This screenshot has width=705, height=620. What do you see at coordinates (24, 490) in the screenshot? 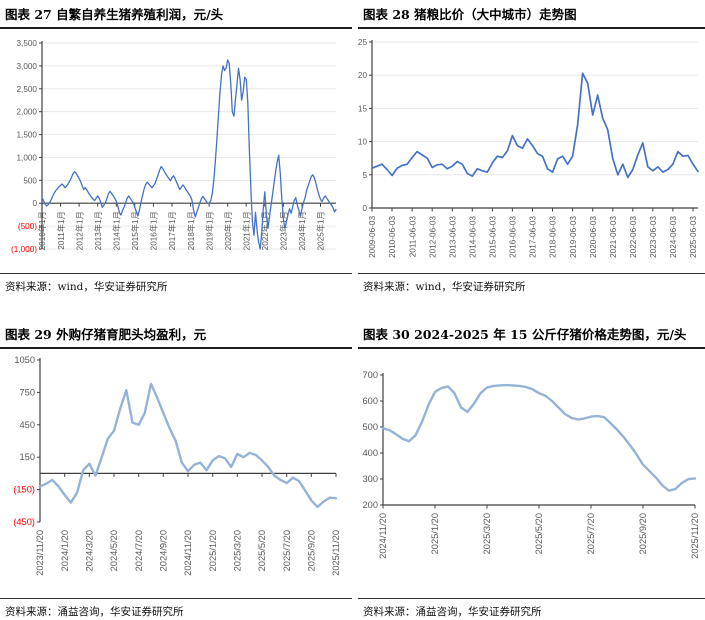
I see `svg-text: (150)` at bounding box center [24, 490].